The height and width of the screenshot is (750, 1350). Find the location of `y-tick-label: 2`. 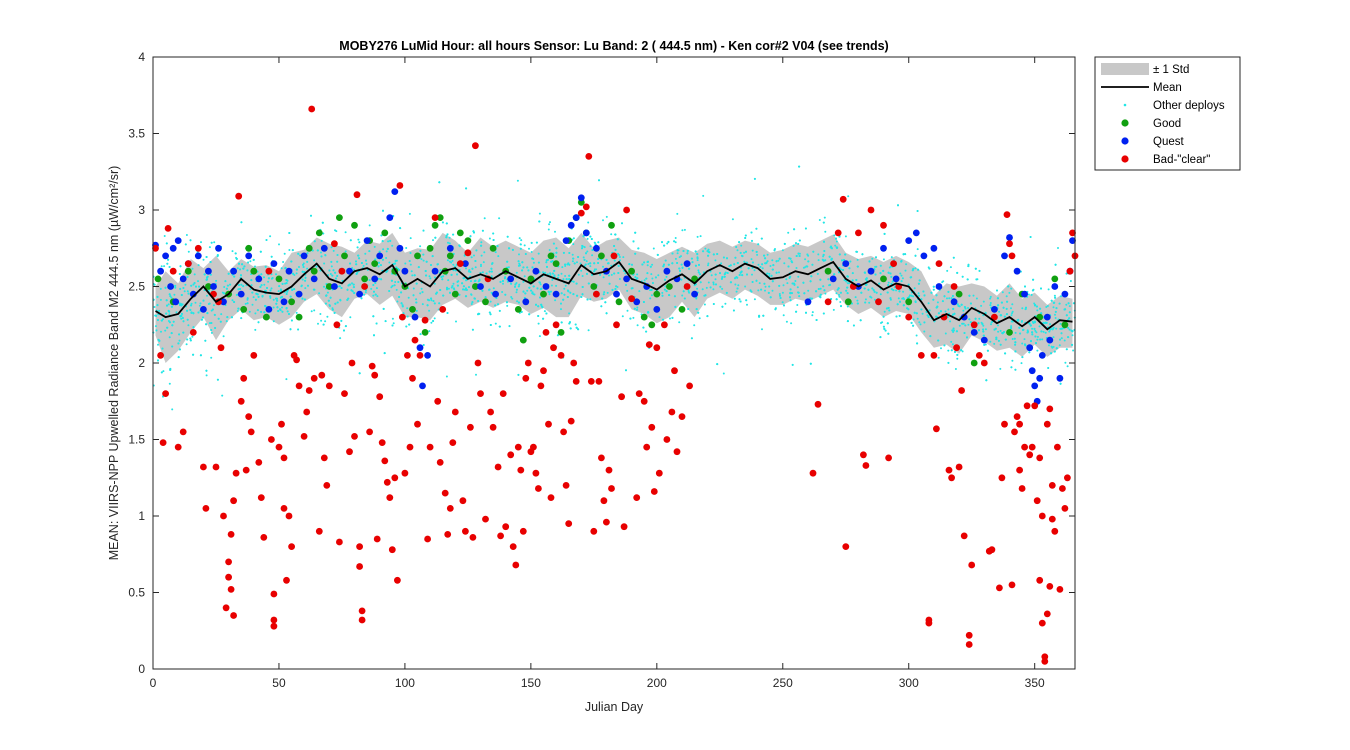

y-tick-label: 2 is located at coordinates (141, 363).